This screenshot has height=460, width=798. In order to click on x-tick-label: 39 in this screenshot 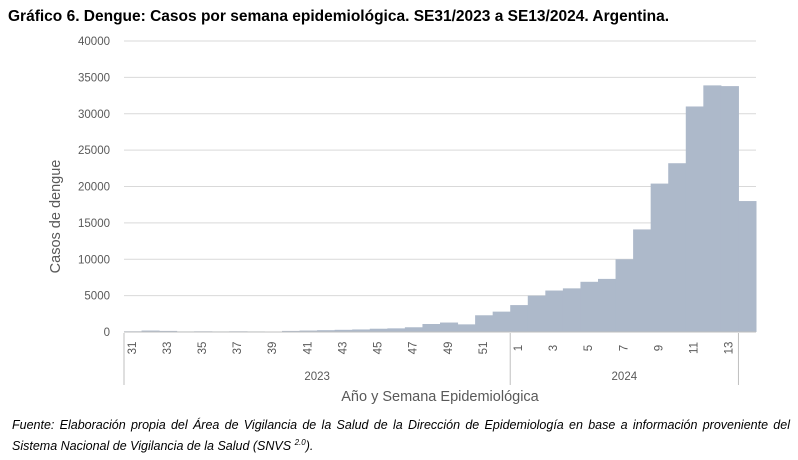, I will do `click(273, 348)`.